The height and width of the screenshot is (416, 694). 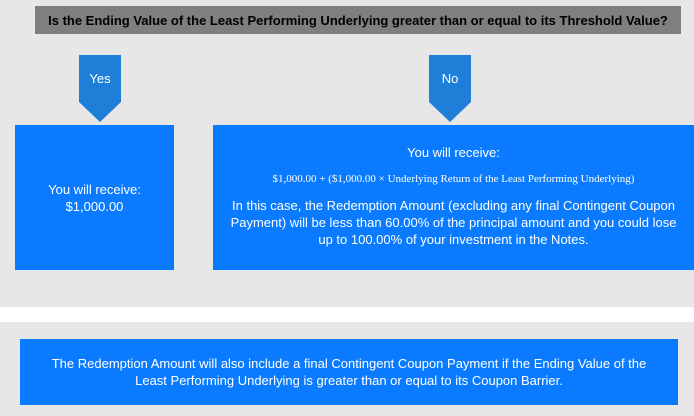 I want to click on yes-receive-label: You will receive:, so click(x=94, y=189).